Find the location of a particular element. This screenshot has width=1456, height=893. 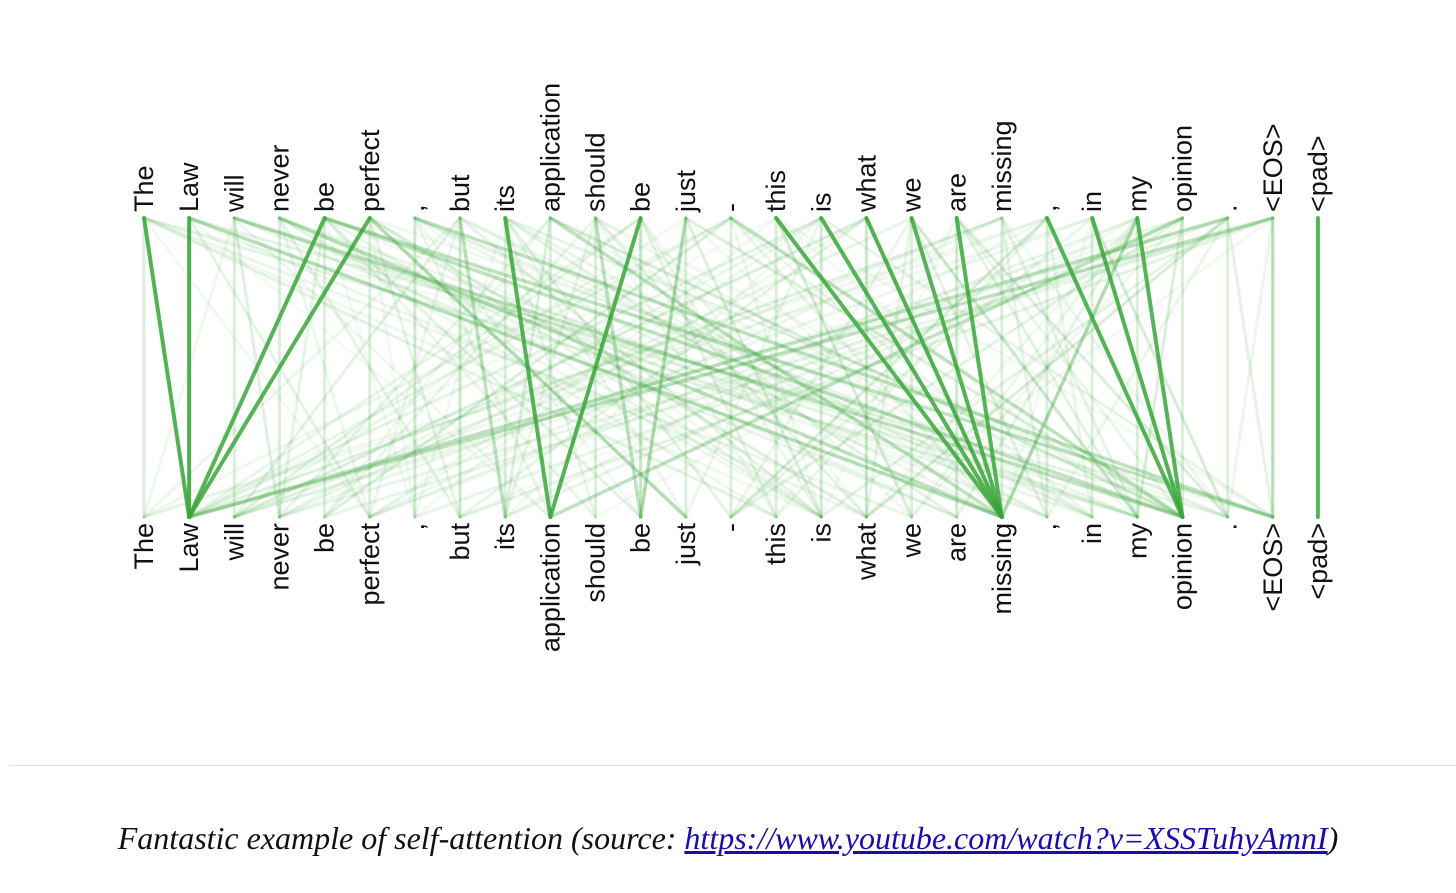

top-token-label: should is located at coordinates (596, 172).